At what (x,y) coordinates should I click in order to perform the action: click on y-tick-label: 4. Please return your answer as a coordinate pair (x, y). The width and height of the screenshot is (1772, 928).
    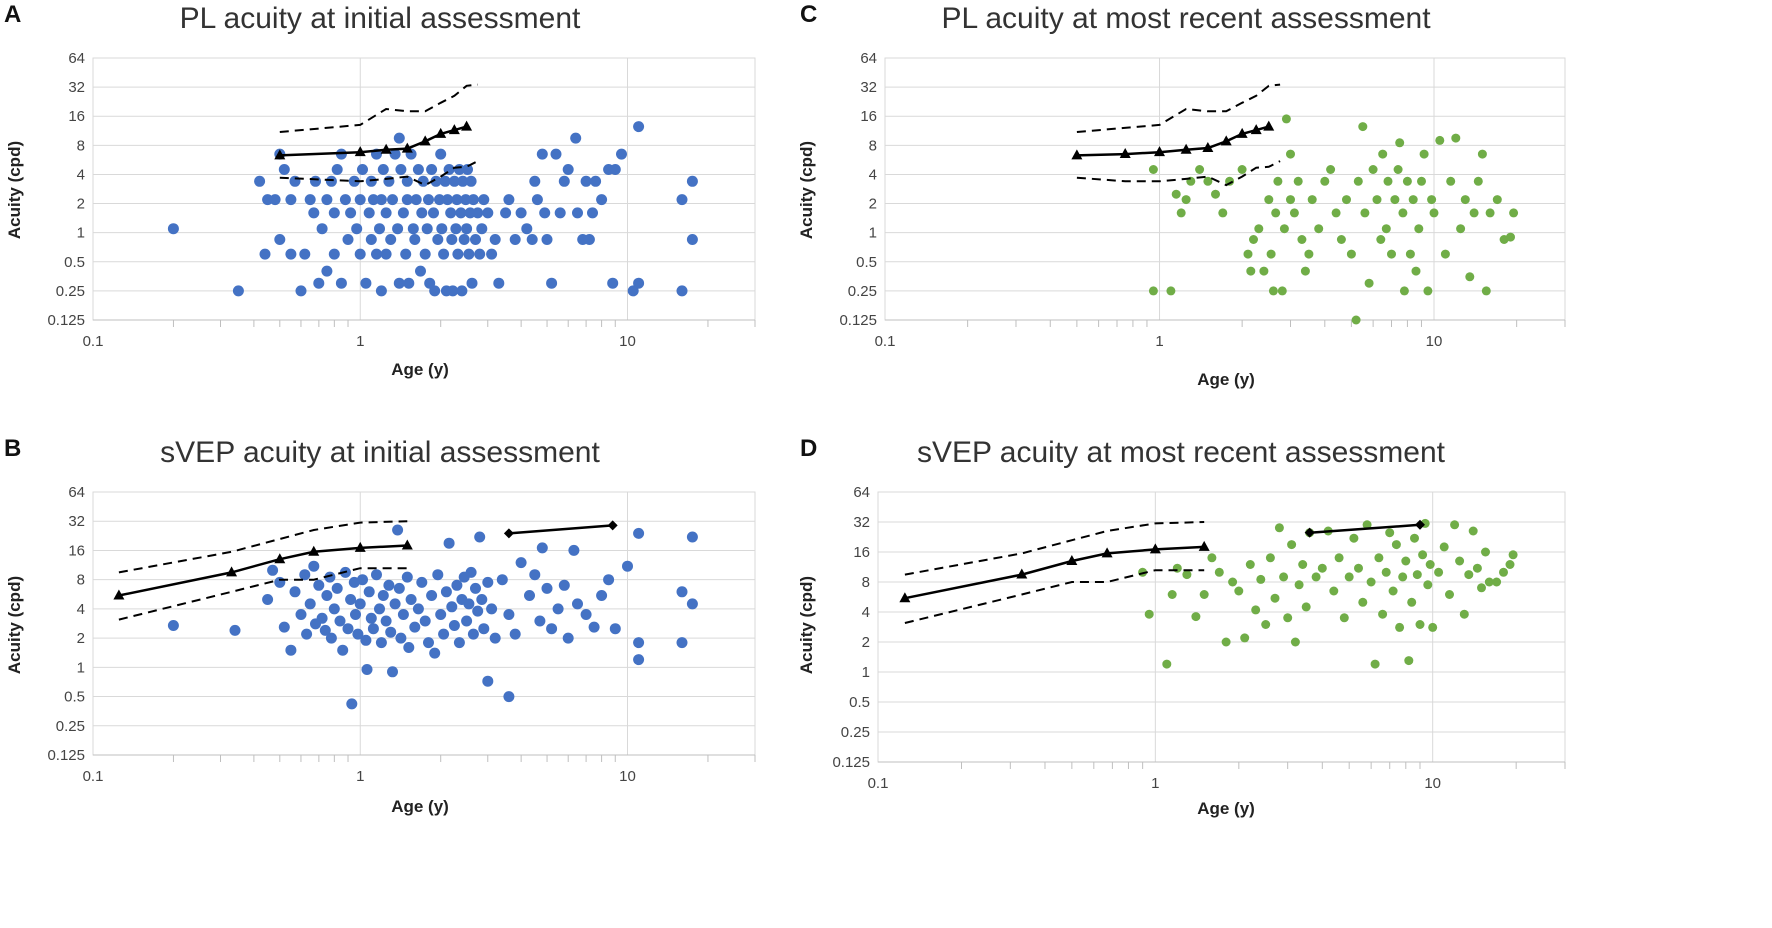
    Looking at the image, I should click on (81, 174).